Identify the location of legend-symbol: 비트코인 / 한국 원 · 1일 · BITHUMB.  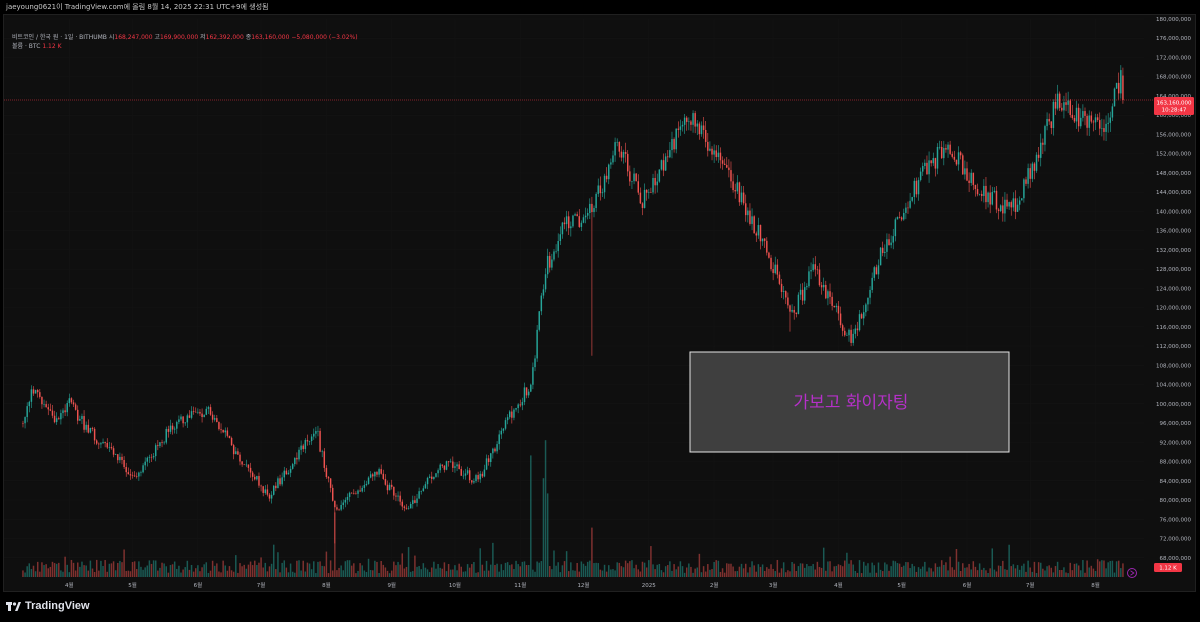
(59, 37).